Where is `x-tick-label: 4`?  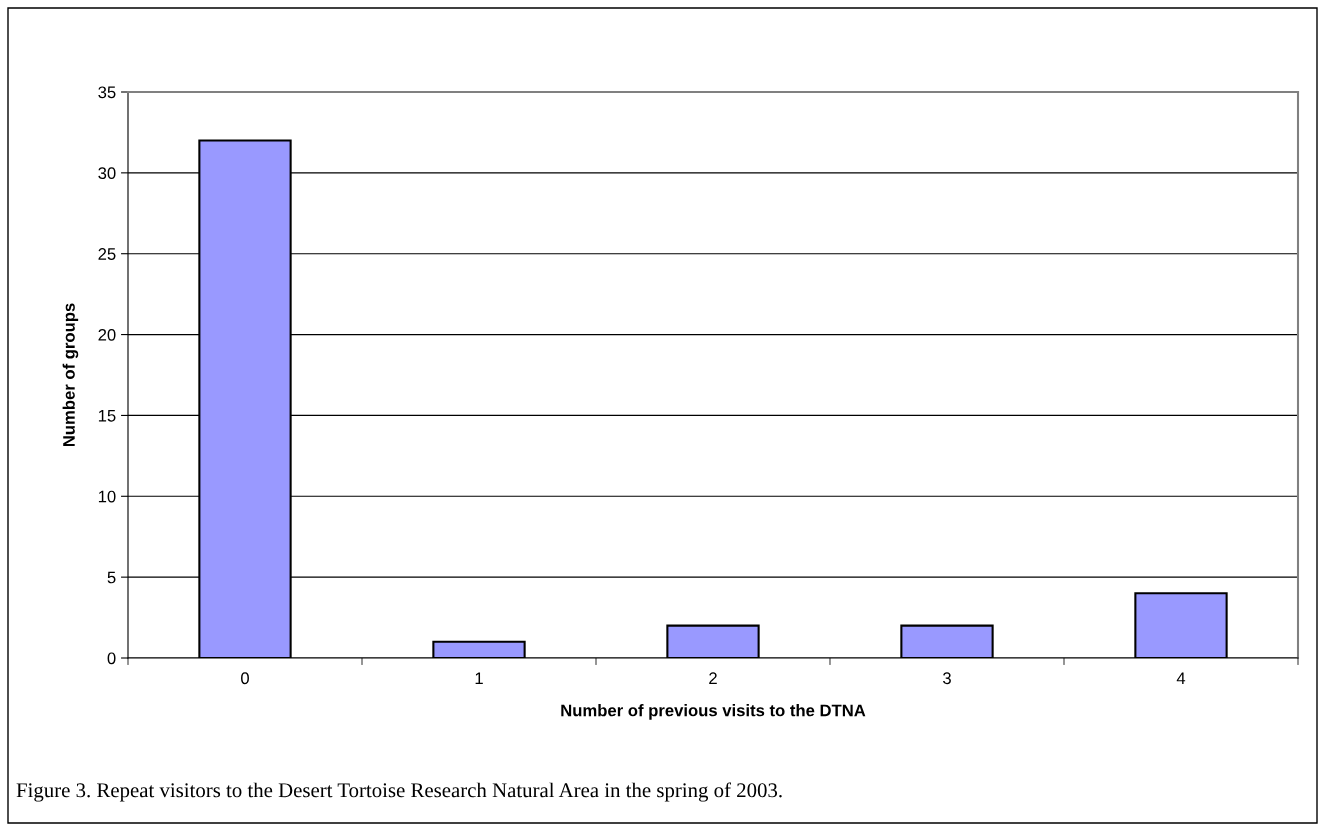 x-tick-label: 4 is located at coordinates (1181, 678).